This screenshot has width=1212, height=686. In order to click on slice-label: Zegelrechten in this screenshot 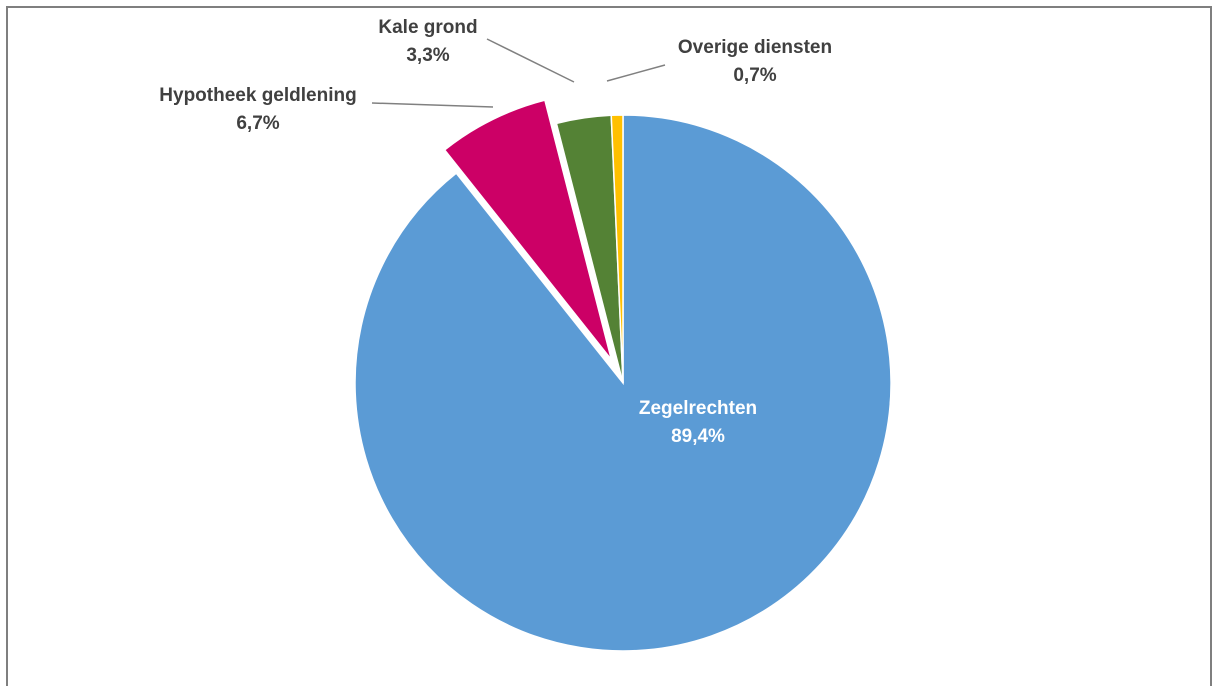, I will do `click(698, 408)`.